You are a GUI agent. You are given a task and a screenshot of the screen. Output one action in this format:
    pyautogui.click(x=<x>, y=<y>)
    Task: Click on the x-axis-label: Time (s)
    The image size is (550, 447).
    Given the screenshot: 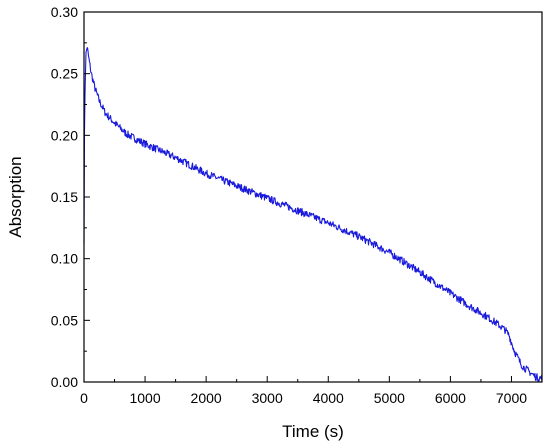 What is the action you would take?
    pyautogui.click(x=313, y=431)
    